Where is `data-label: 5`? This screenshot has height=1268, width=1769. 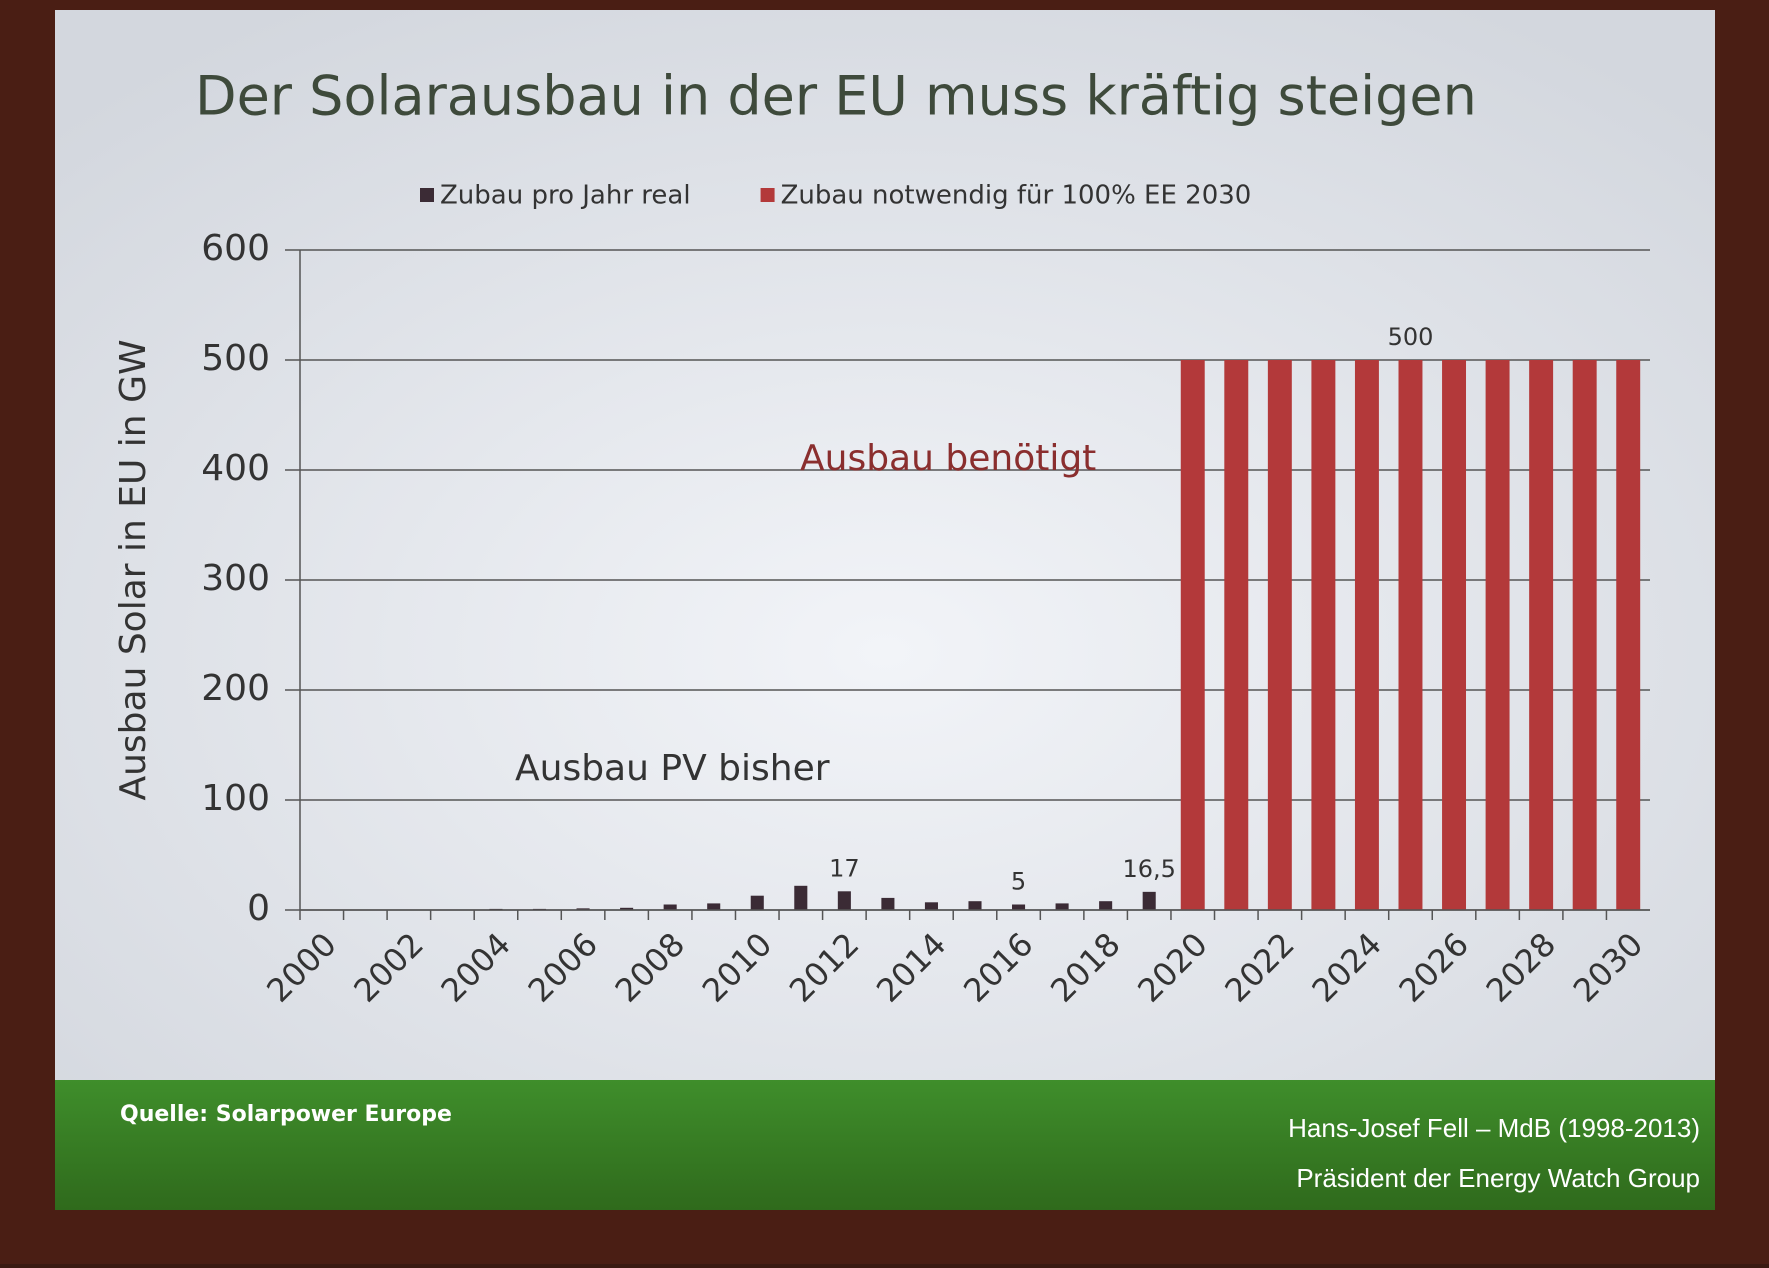 data-label: 5 is located at coordinates (1018, 882).